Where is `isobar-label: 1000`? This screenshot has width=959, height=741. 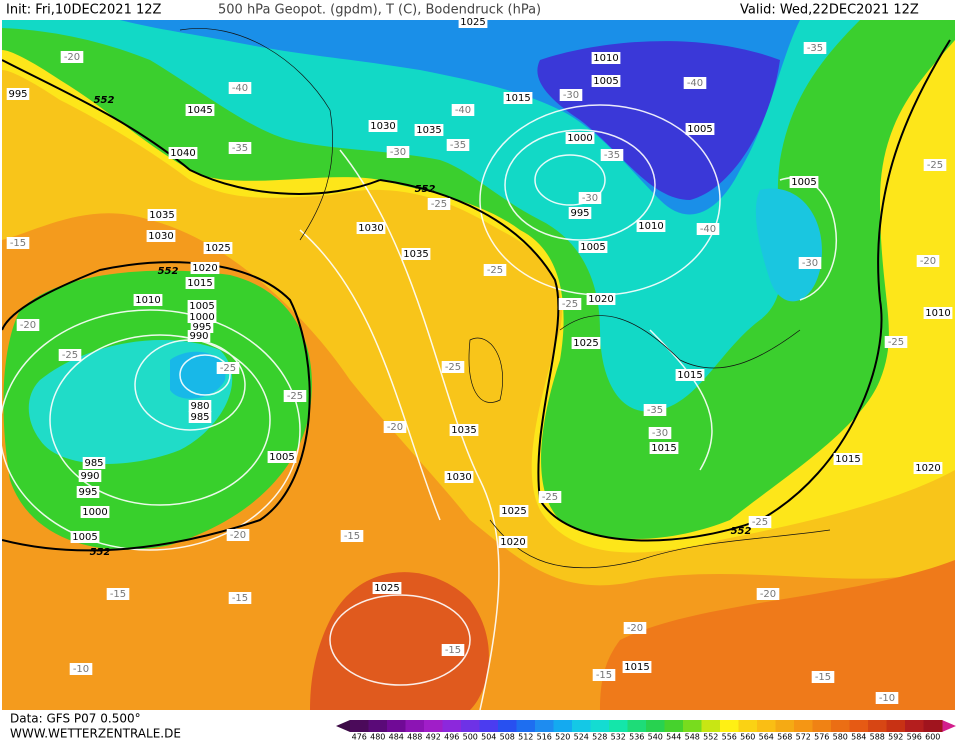 isobar-label: 1000 is located at coordinates (94, 512).